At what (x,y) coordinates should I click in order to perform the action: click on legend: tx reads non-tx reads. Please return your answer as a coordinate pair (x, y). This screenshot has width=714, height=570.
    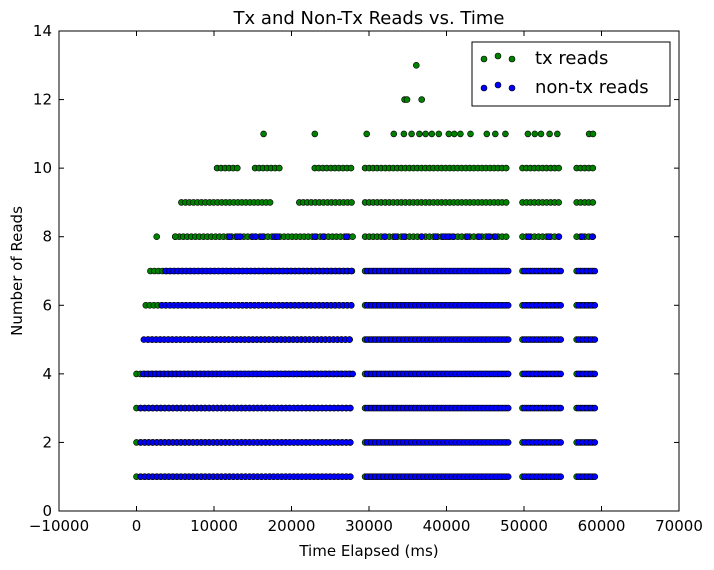
    Looking at the image, I should click on (571, 74).